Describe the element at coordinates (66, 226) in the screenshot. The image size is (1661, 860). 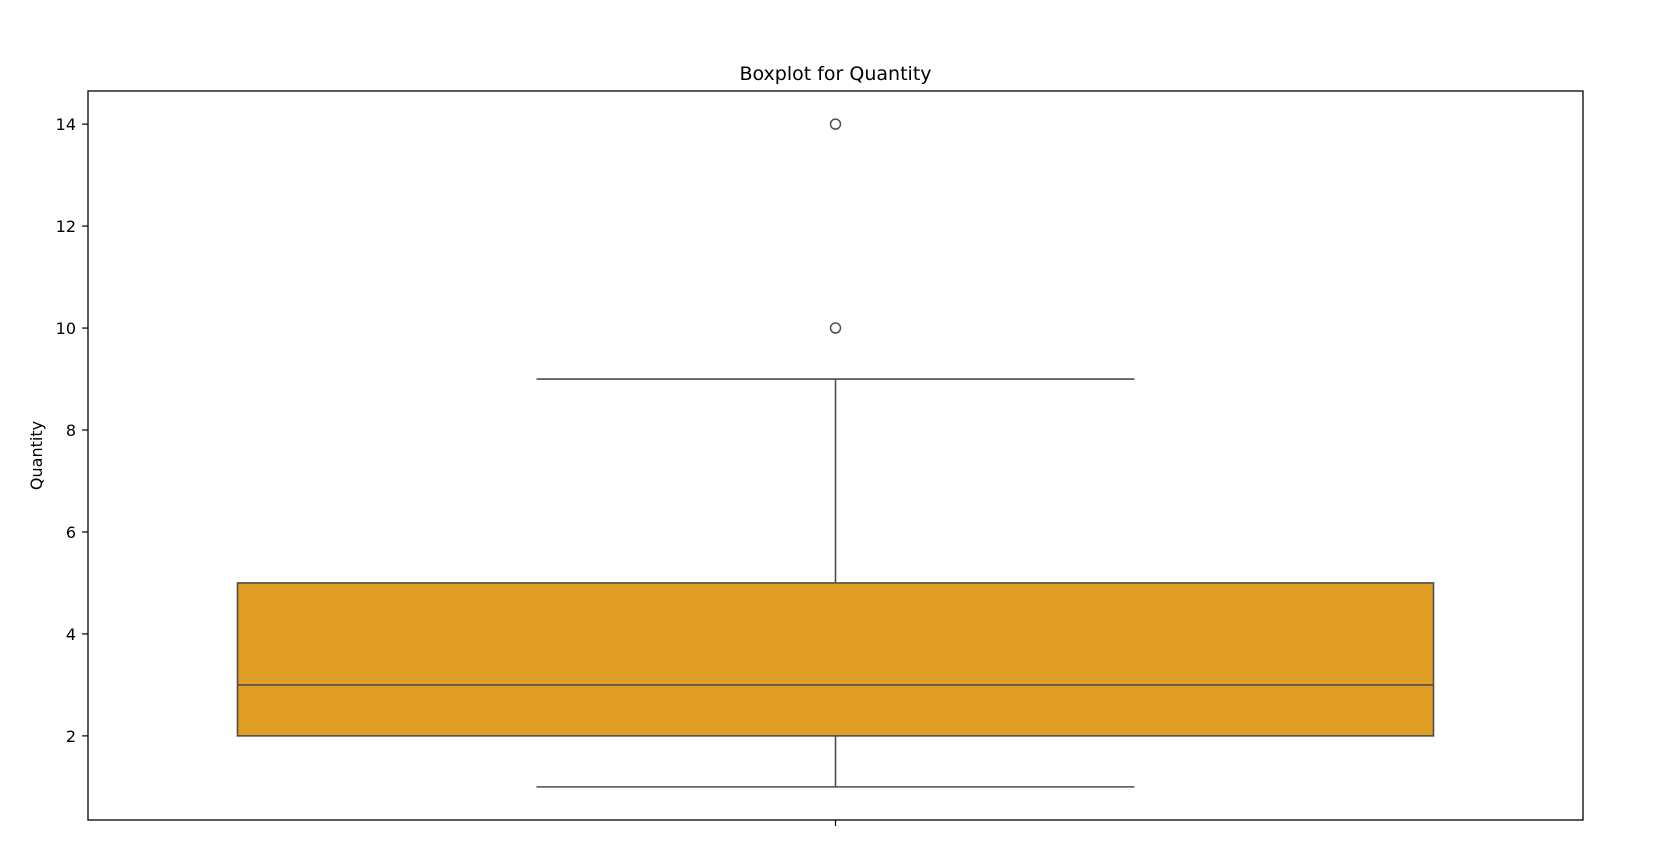
I see `y-tick-label: 12` at that location.